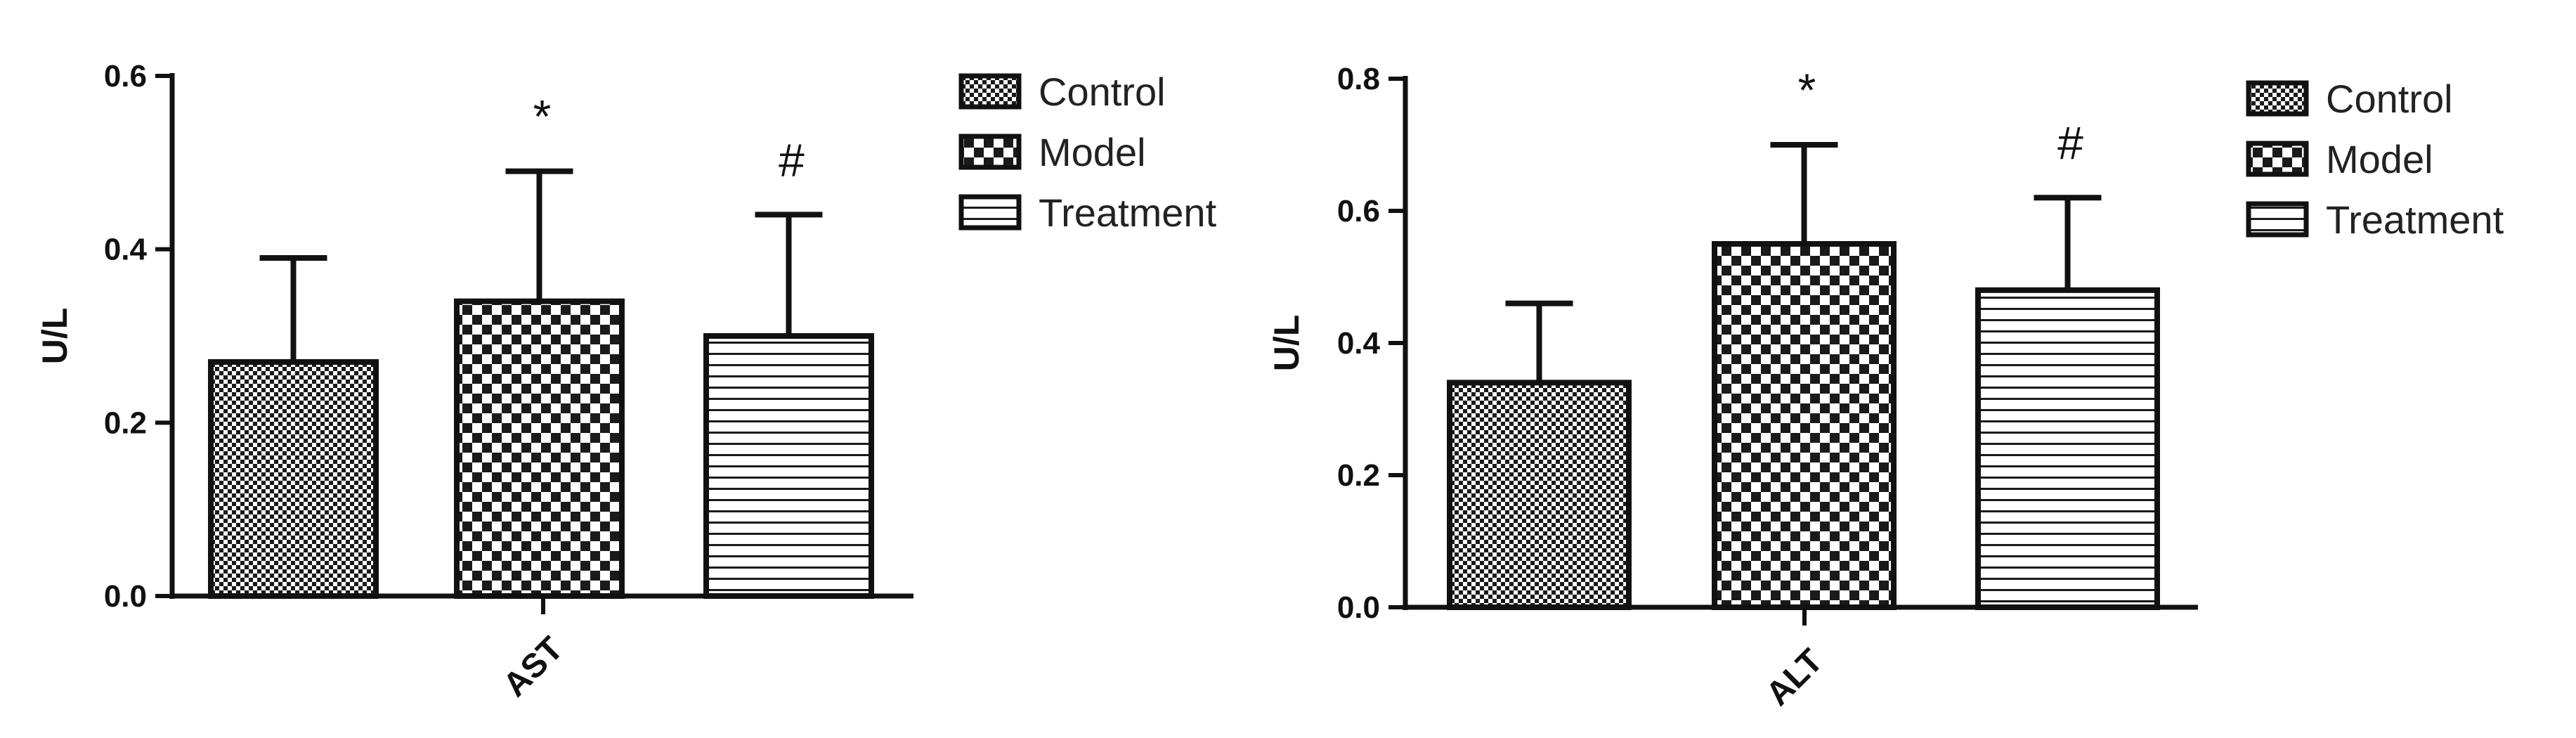  What do you see at coordinates (533, 667) in the screenshot?
I see `ast-category-label: AST` at bounding box center [533, 667].